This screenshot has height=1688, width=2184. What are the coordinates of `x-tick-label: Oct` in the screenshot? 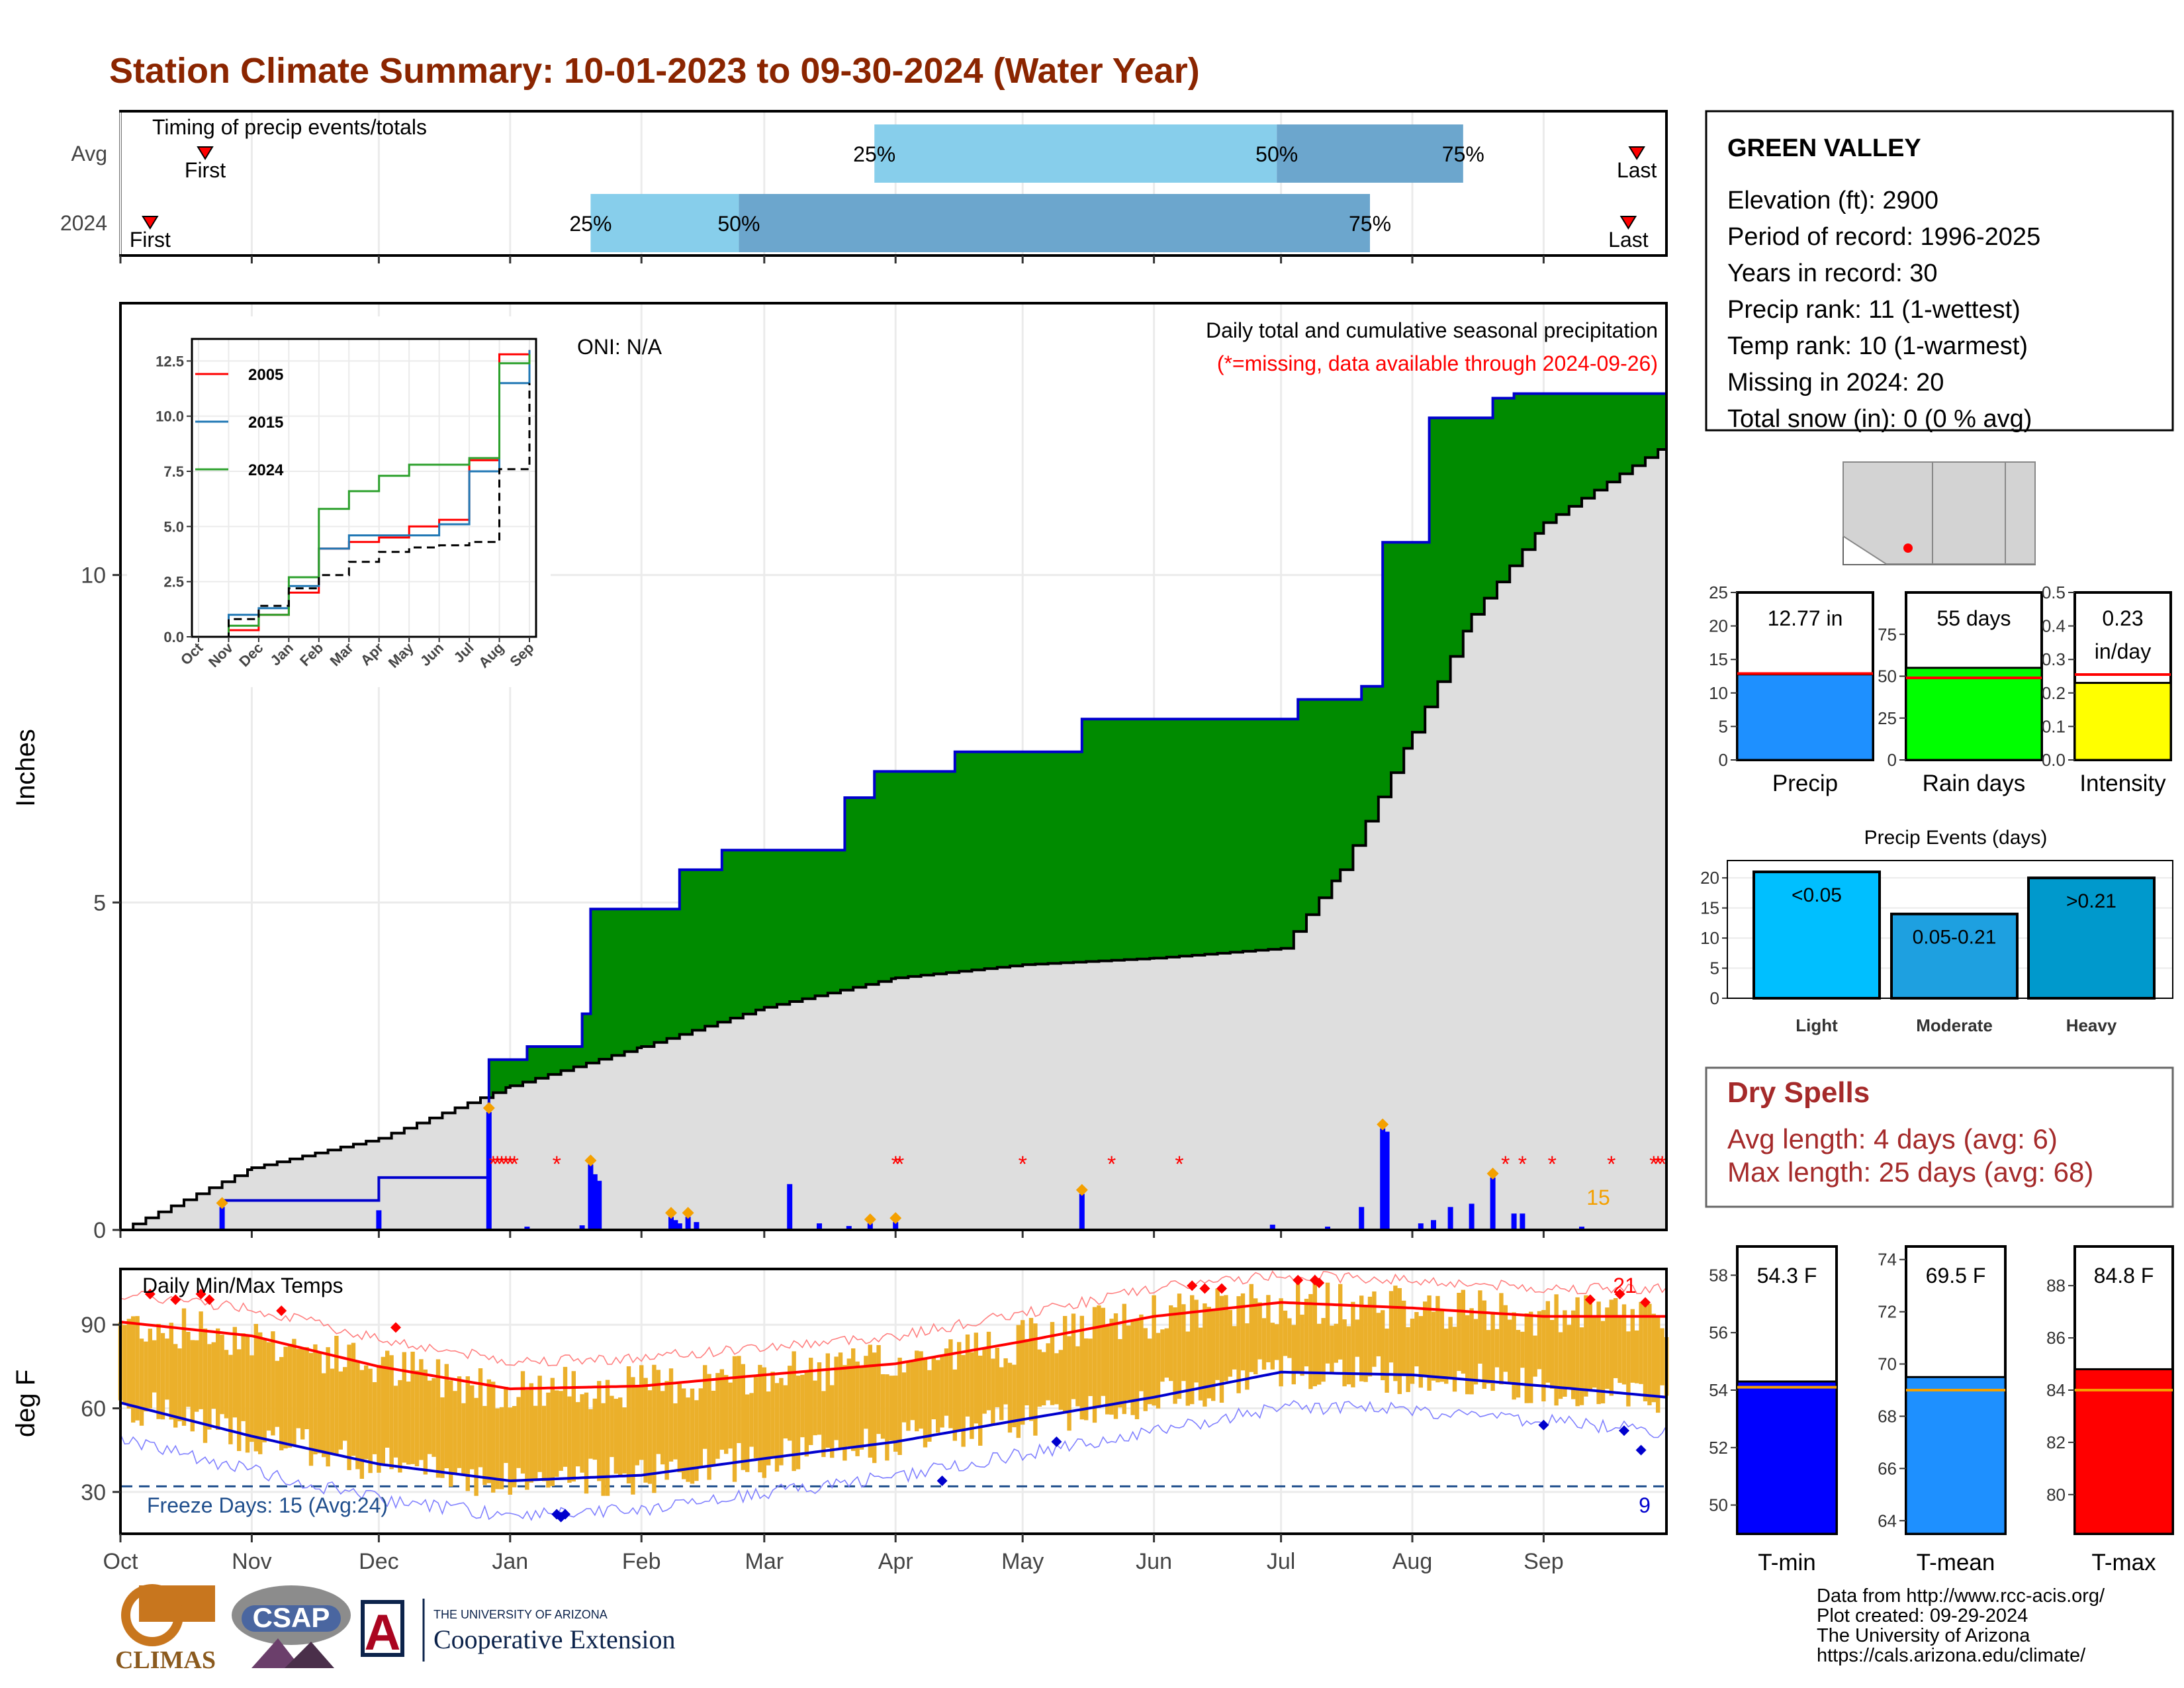 It's located at (121, 1561).